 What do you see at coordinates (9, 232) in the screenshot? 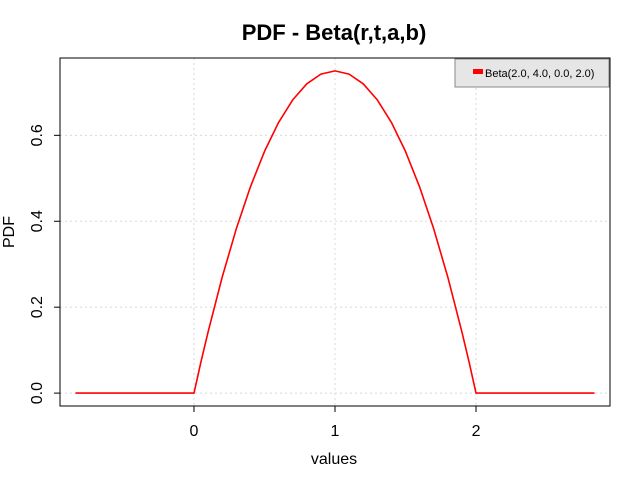
I see `y-axis-label: PDF` at bounding box center [9, 232].